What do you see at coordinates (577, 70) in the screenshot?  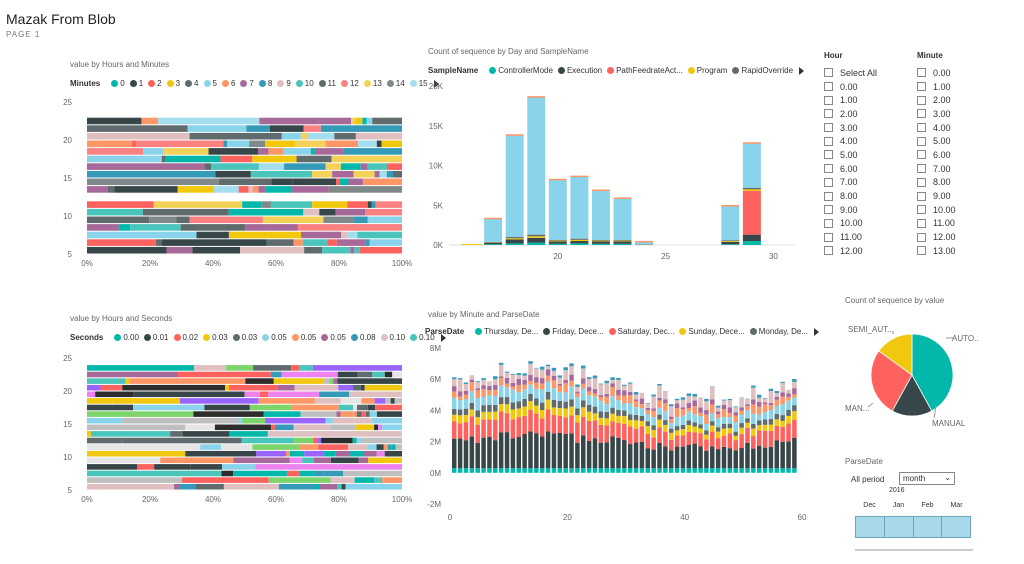 I see `legend-item: Execution` at bounding box center [577, 70].